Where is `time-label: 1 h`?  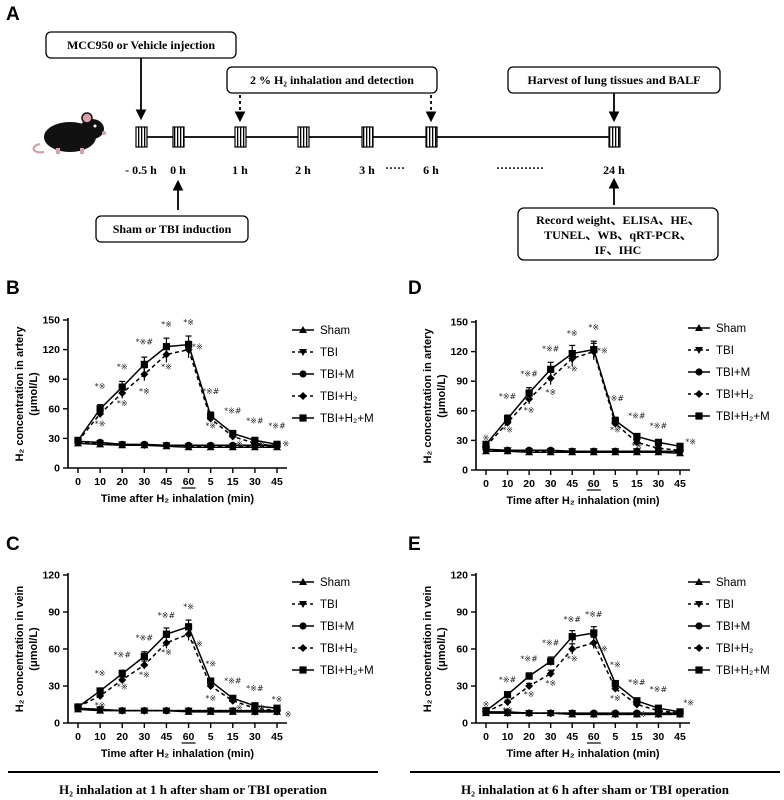
time-label: 1 h is located at coordinates (240, 170).